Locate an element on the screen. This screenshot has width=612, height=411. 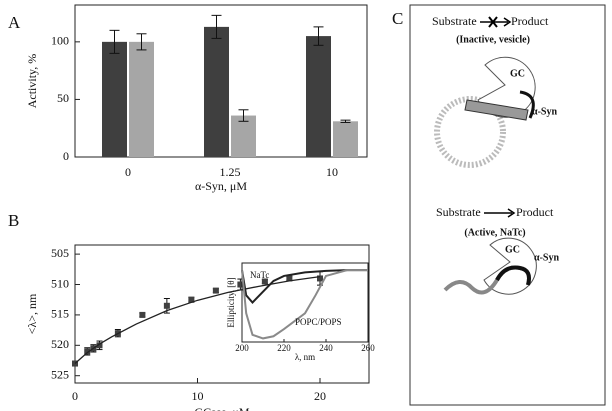
y-axis-label: <λ>, nm is located at coordinates (32, 313).